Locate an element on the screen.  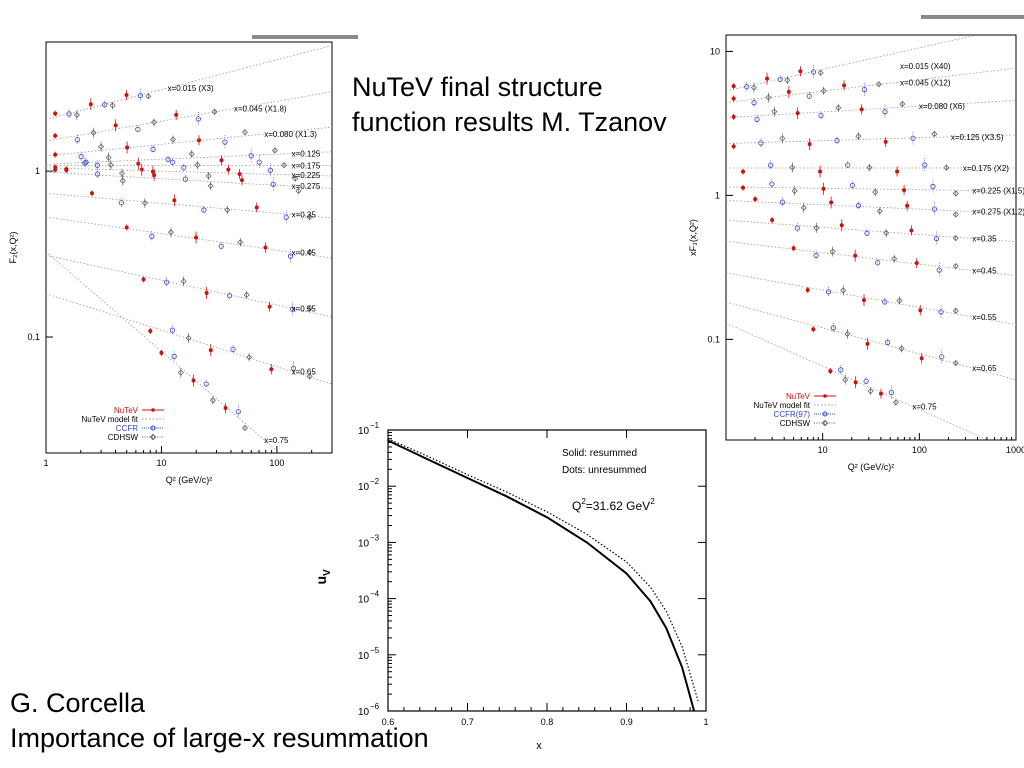
series-label: x=0.65 is located at coordinates (304, 371).